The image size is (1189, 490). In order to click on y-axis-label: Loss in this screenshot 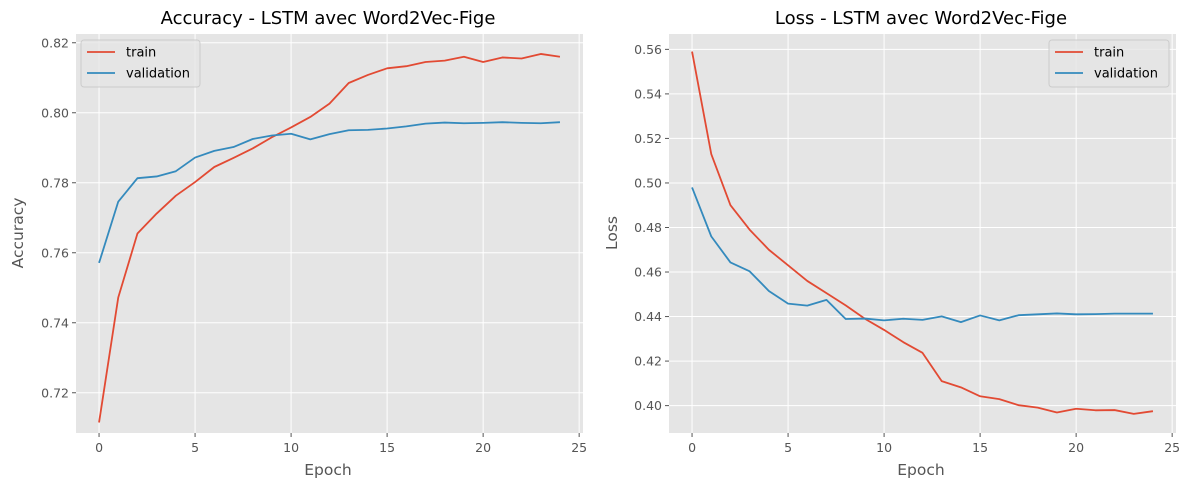, I will do `click(612, 233)`.